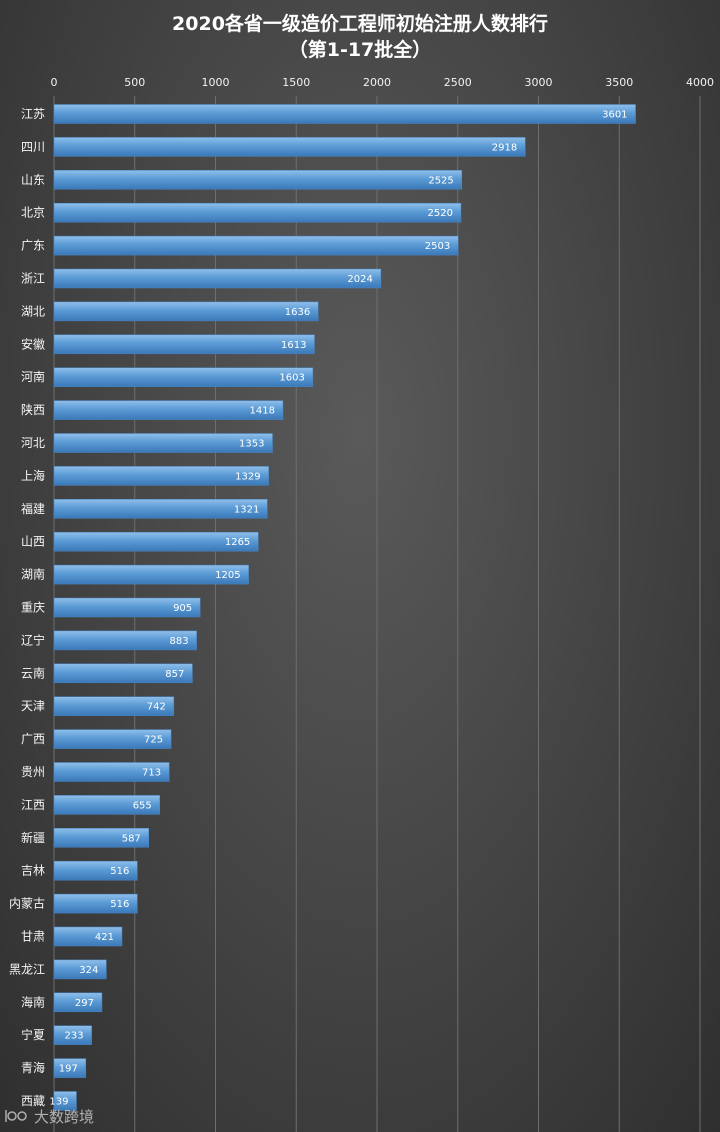  What do you see at coordinates (142, 805) in the screenshot?
I see `data-label: 655` at bounding box center [142, 805].